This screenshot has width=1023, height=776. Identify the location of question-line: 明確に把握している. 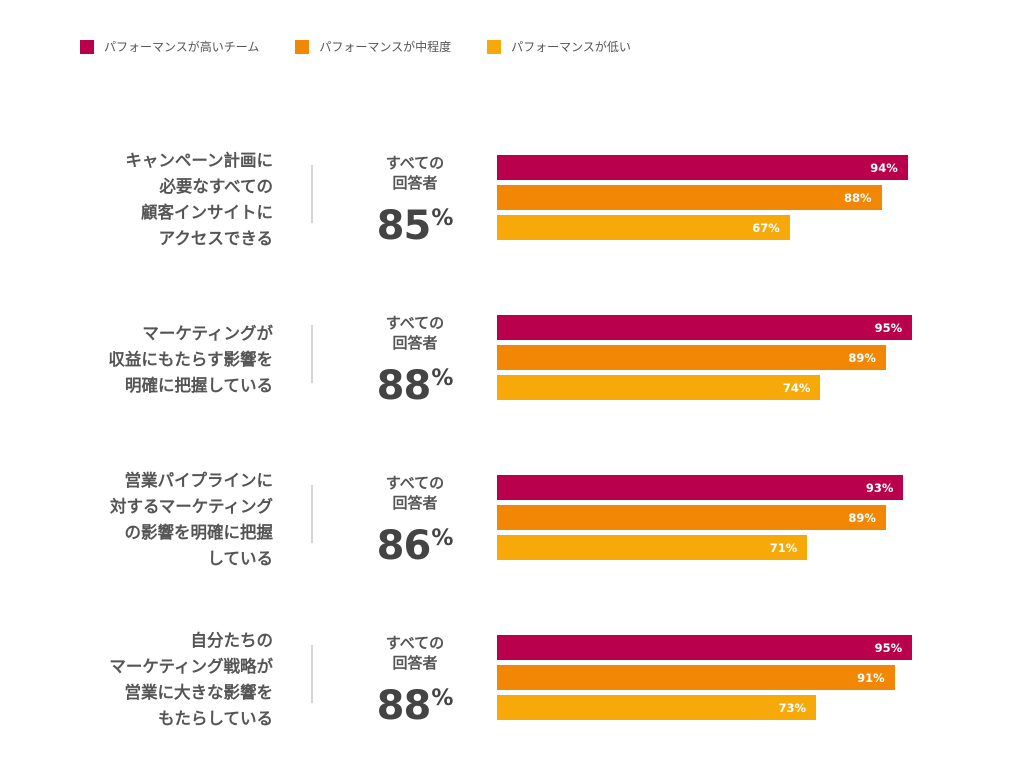
(198, 385).